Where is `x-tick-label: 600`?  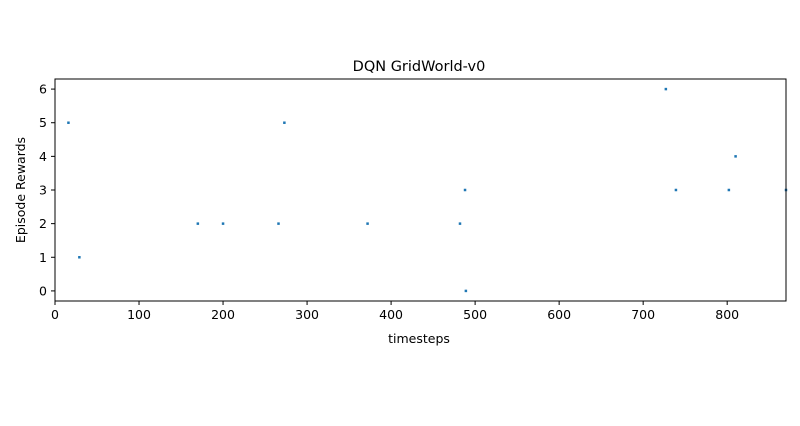
x-tick-label: 600 is located at coordinates (559, 314).